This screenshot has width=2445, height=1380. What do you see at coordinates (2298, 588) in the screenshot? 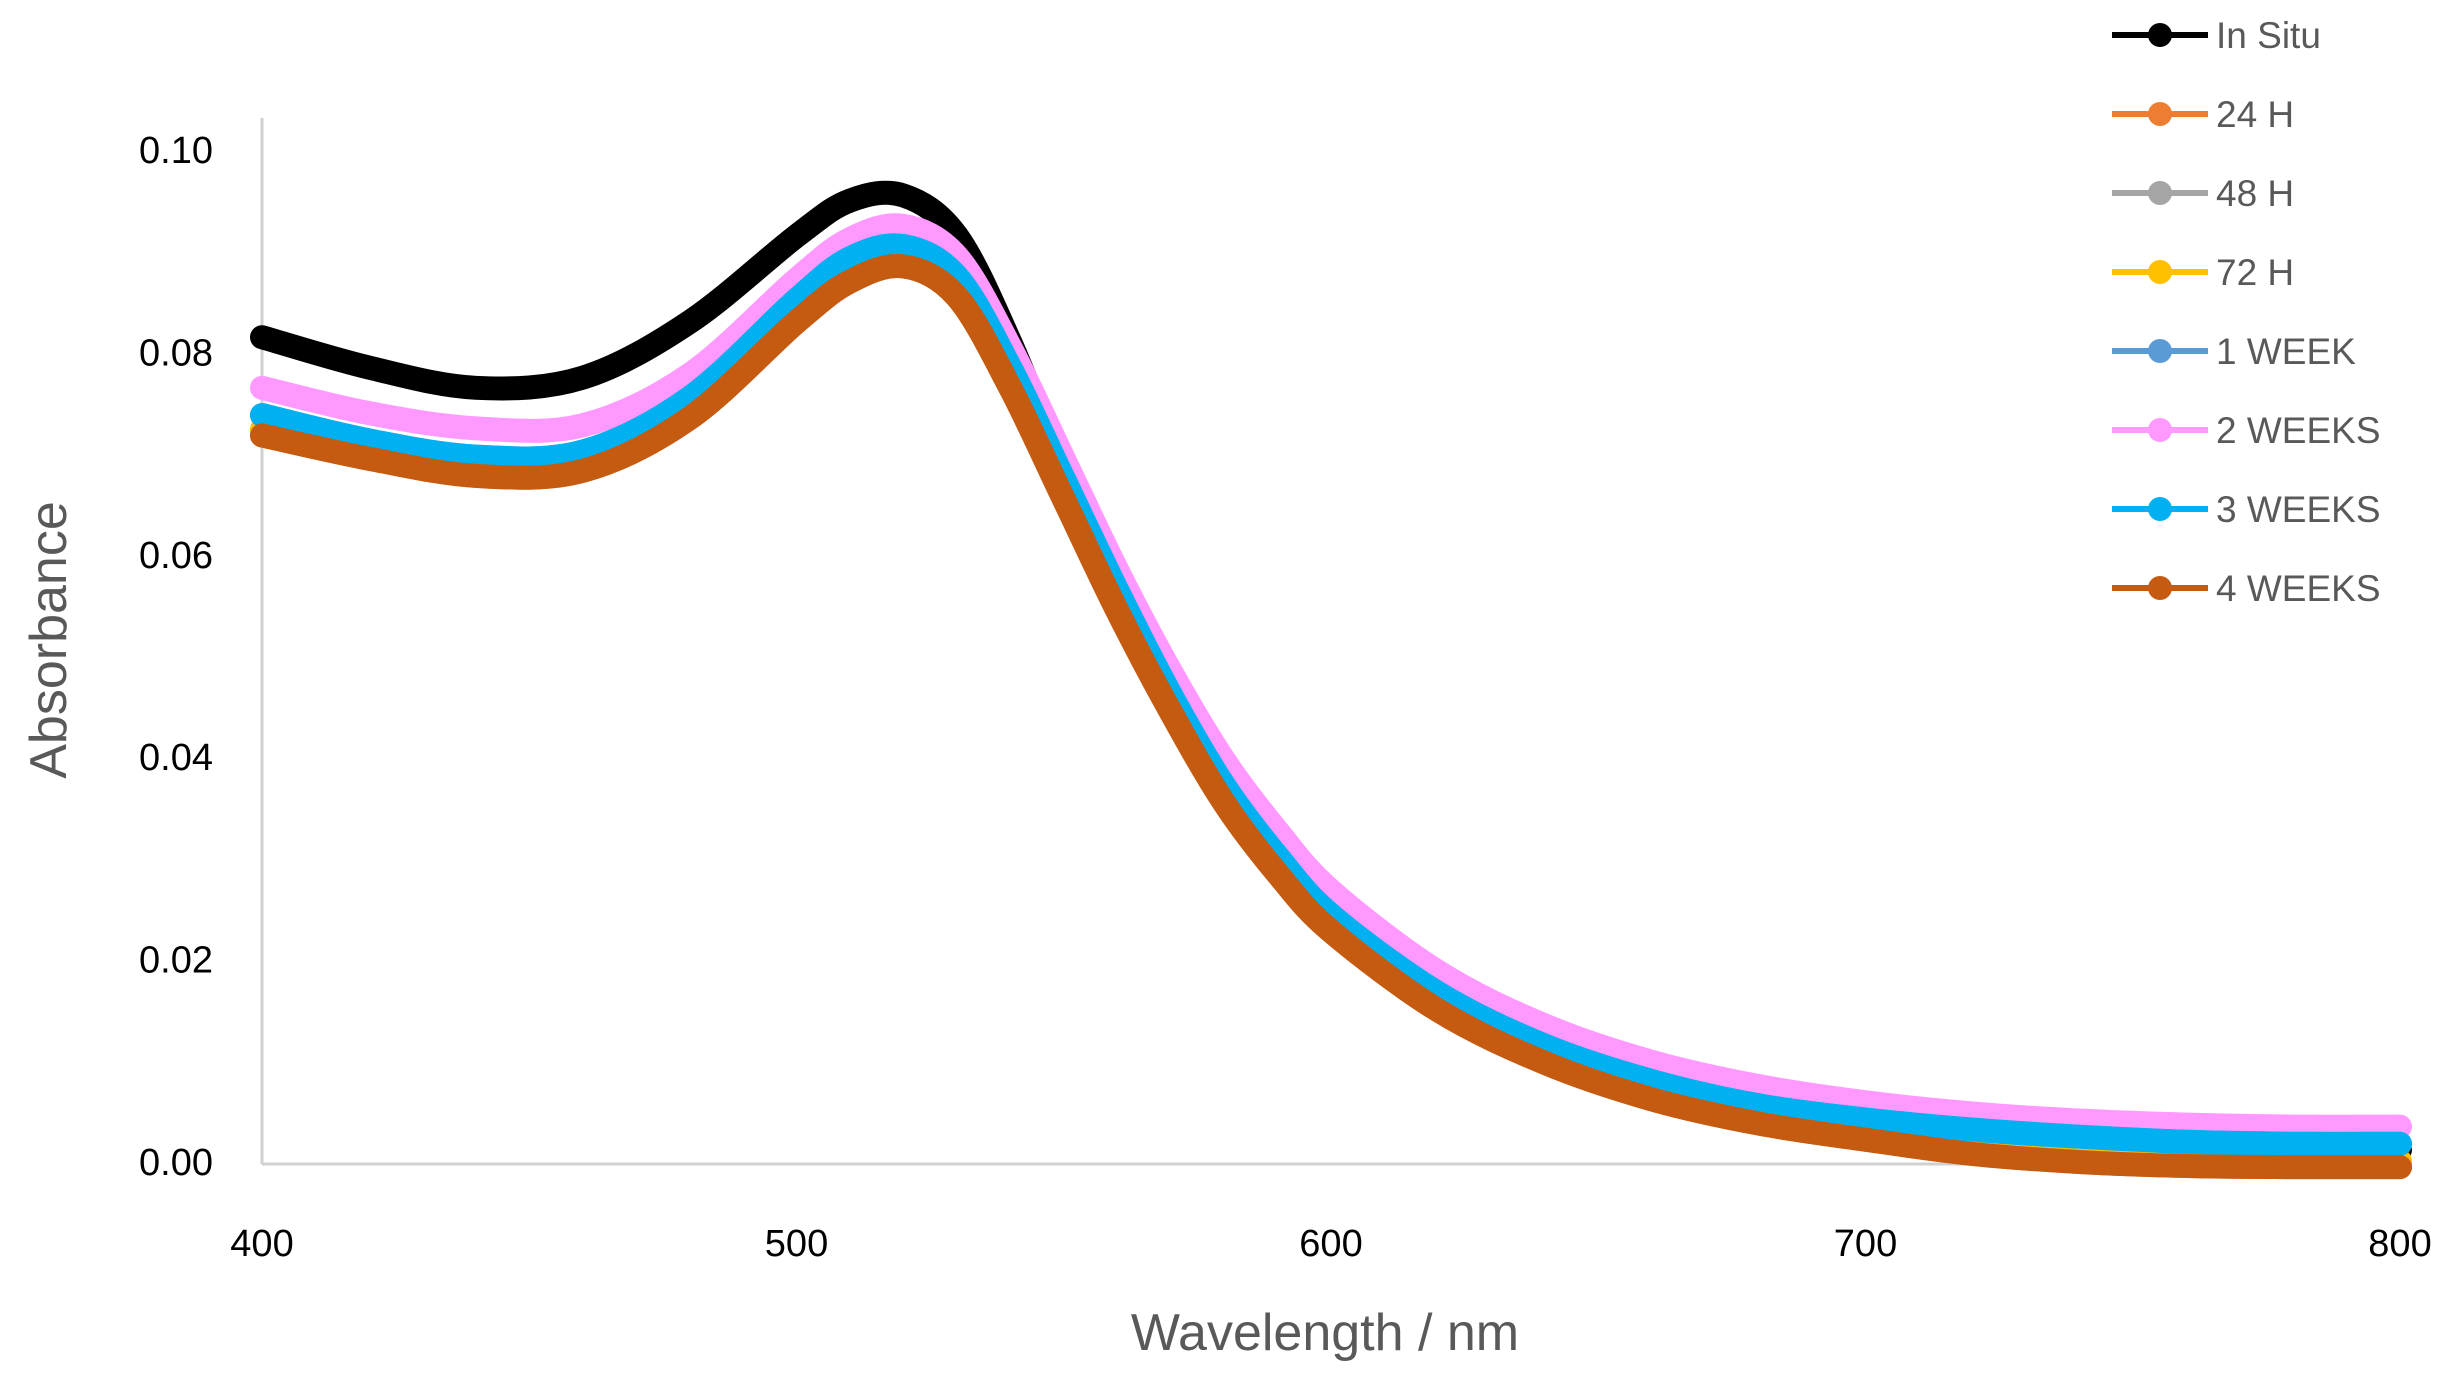
I see `legend-label: 4 WEEKS` at bounding box center [2298, 588].